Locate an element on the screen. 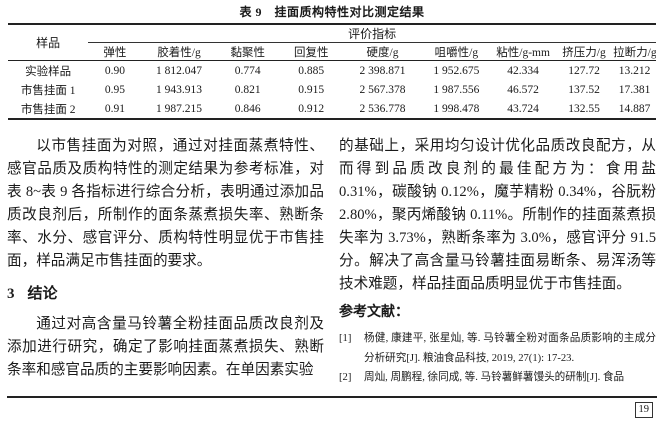  reference-number: [2] is located at coordinates (345, 377).